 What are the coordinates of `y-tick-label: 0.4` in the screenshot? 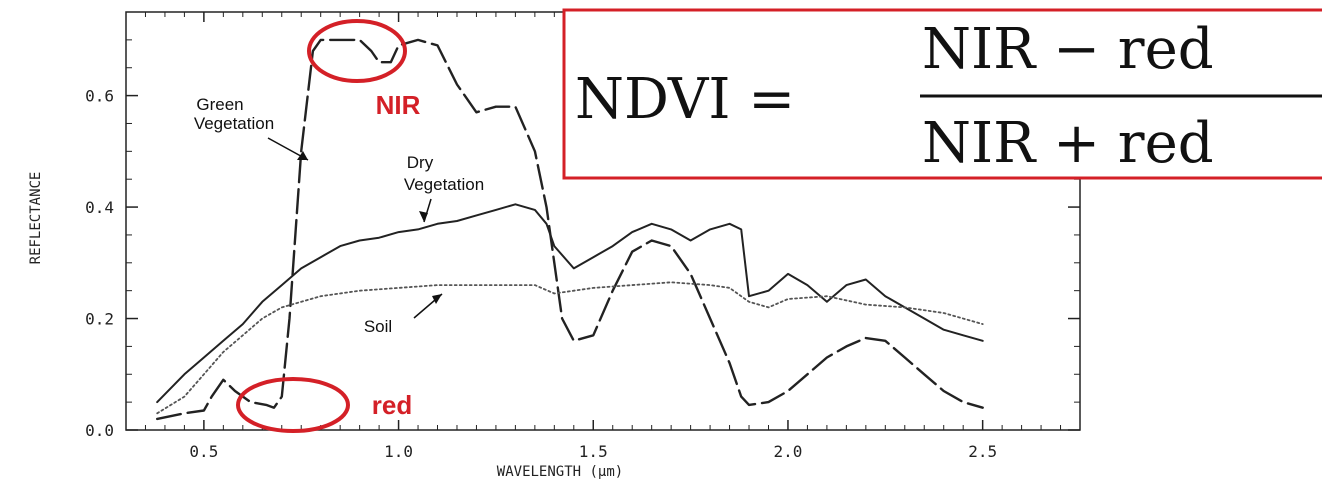 It's located at (99, 207).